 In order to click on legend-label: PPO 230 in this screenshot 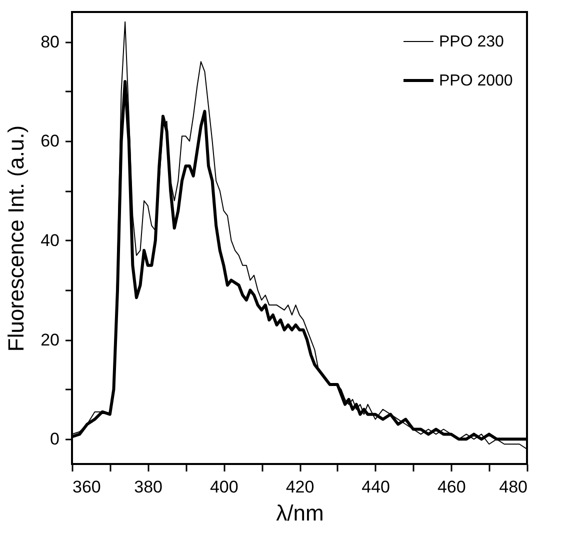, I will do `click(471, 42)`.